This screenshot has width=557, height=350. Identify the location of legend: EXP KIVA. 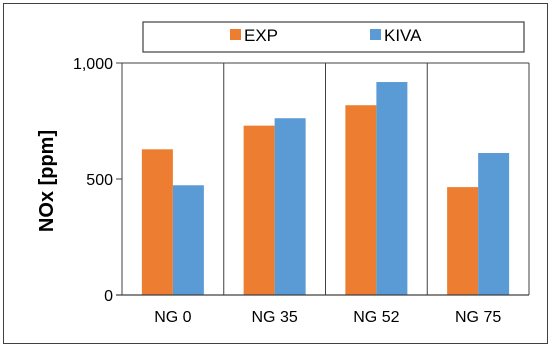
(333, 37).